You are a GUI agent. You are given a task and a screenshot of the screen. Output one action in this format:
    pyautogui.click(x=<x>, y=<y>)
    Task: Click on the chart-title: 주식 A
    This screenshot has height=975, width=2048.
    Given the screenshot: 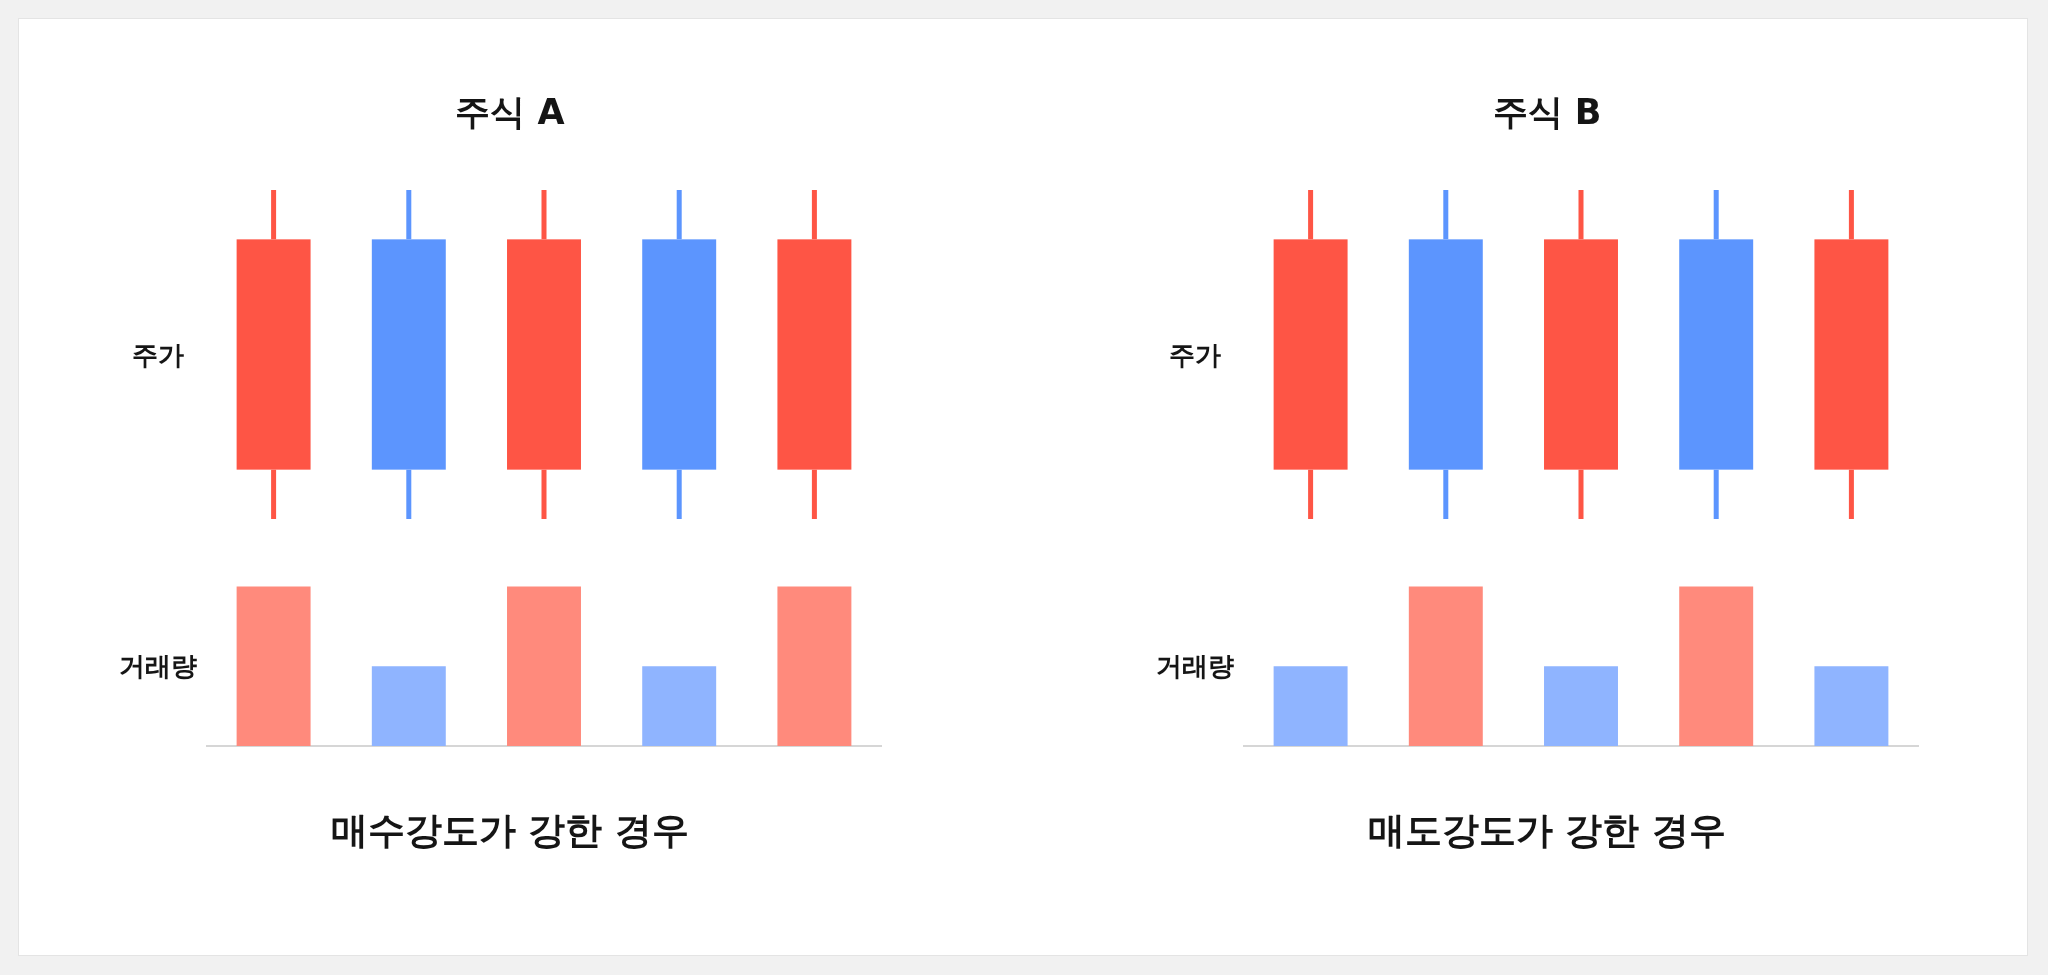 What is the action you would take?
    pyautogui.click(x=510, y=112)
    